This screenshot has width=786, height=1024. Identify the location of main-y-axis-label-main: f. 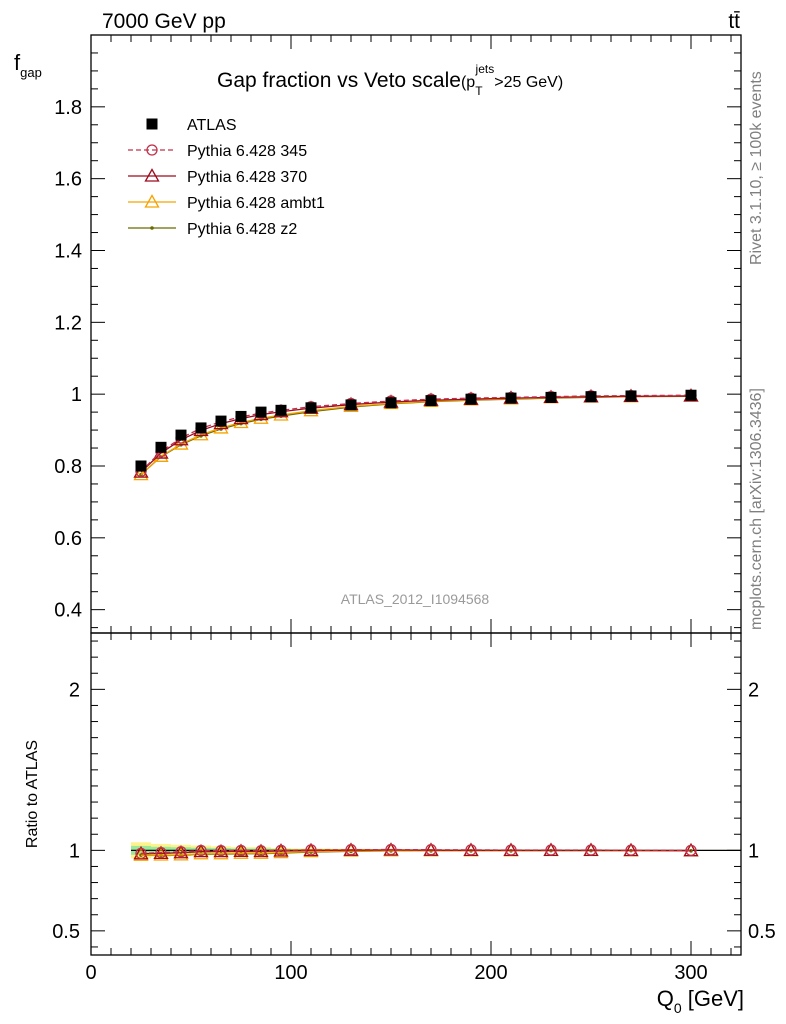
(17, 62).